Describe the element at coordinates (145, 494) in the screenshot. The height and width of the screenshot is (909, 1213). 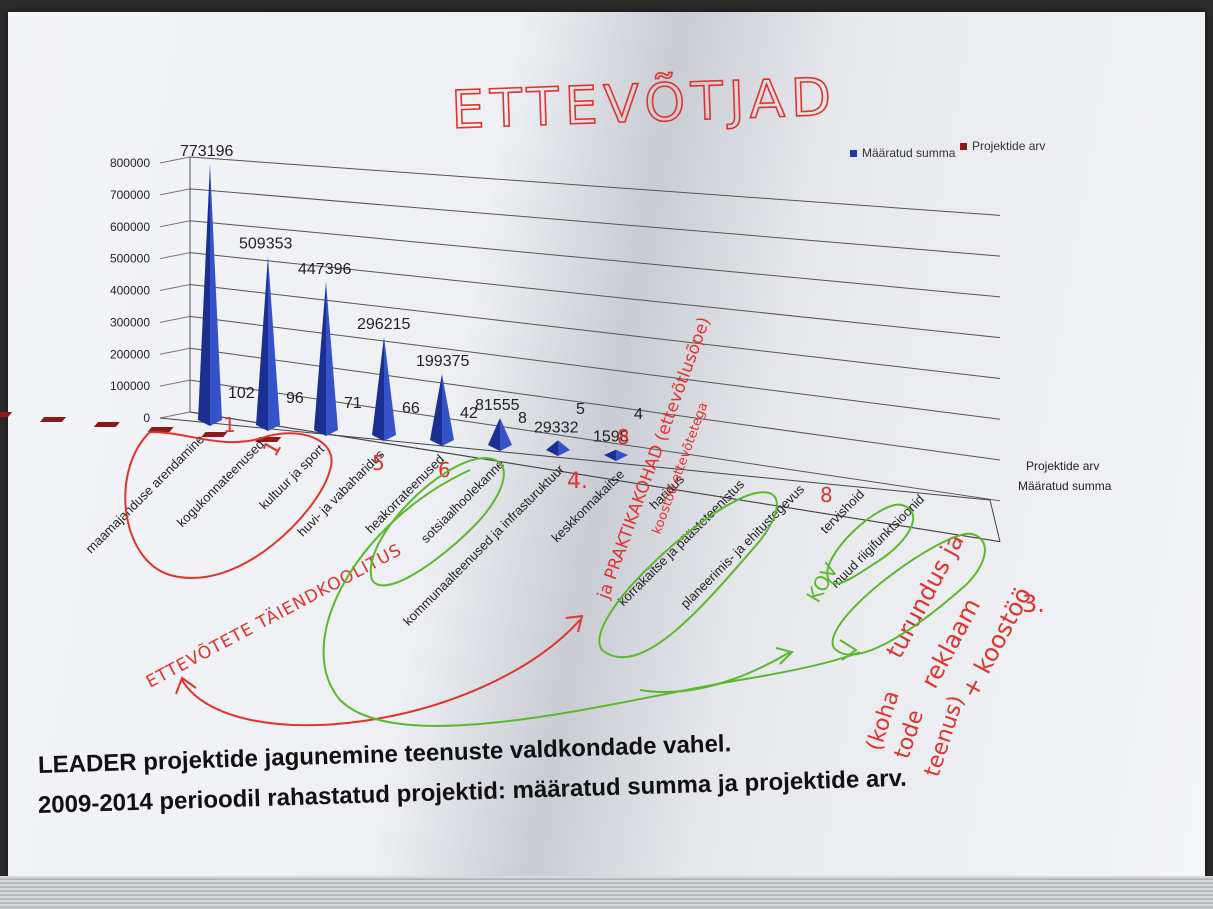
I see `category-label: maamajanduse arendamine` at that location.